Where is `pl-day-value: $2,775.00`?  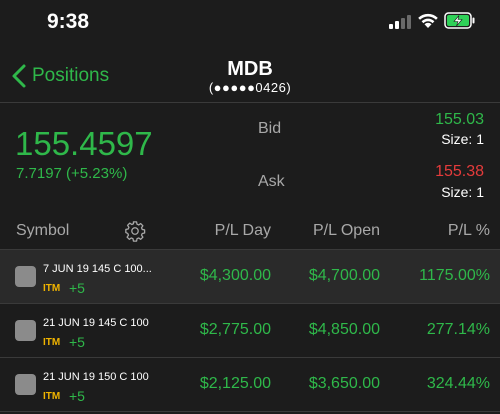 pl-day-value: $2,775.00 is located at coordinates (235, 329).